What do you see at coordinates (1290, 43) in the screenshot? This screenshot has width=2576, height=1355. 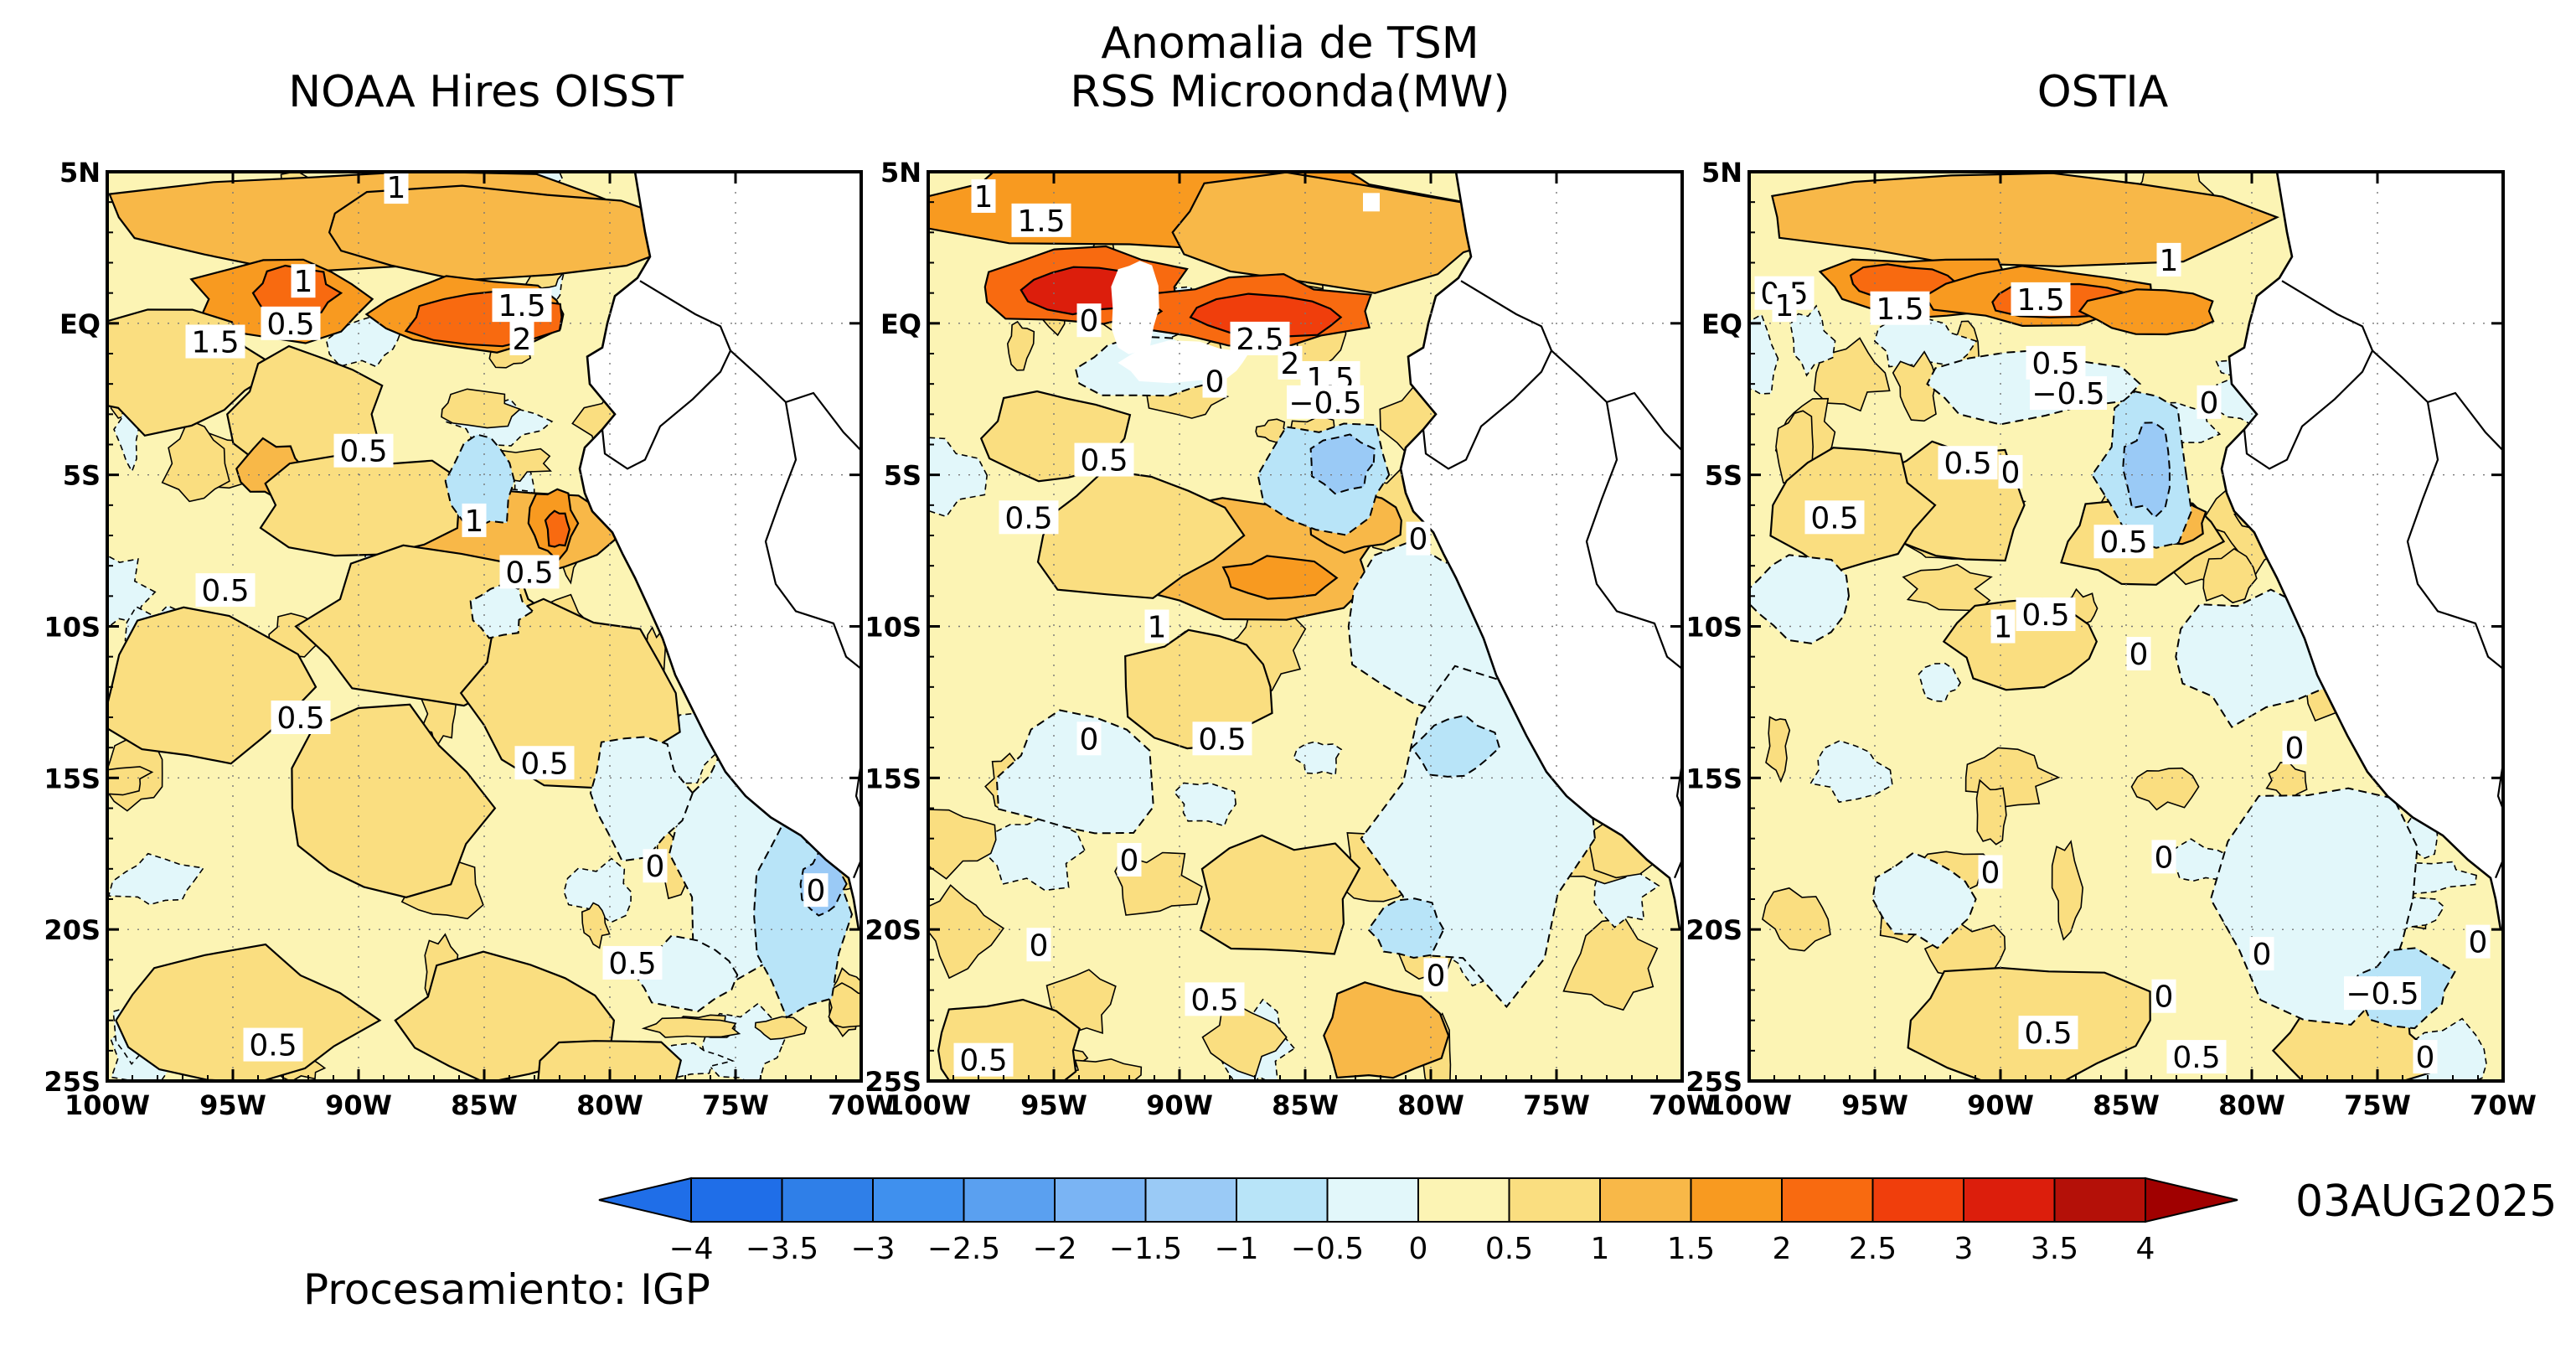 I see `main-title: Anomalia de TSM` at bounding box center [1290, 43].